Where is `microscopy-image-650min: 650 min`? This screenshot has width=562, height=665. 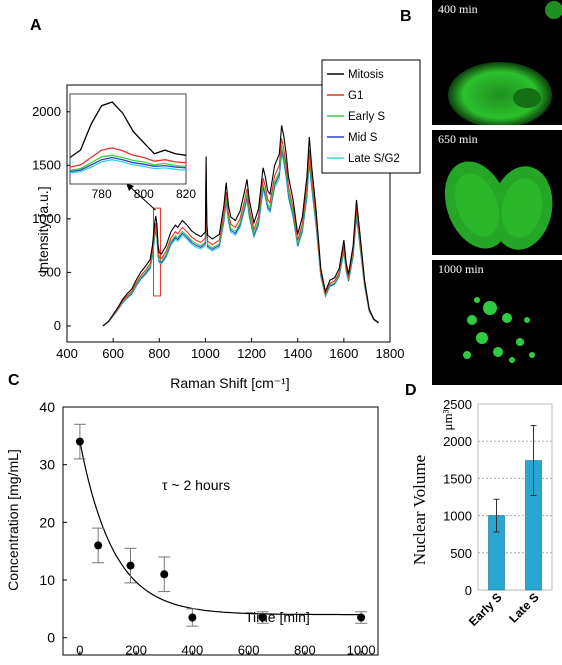
microscopy-image-650min: 650 min is located at coordinates (497, 192).